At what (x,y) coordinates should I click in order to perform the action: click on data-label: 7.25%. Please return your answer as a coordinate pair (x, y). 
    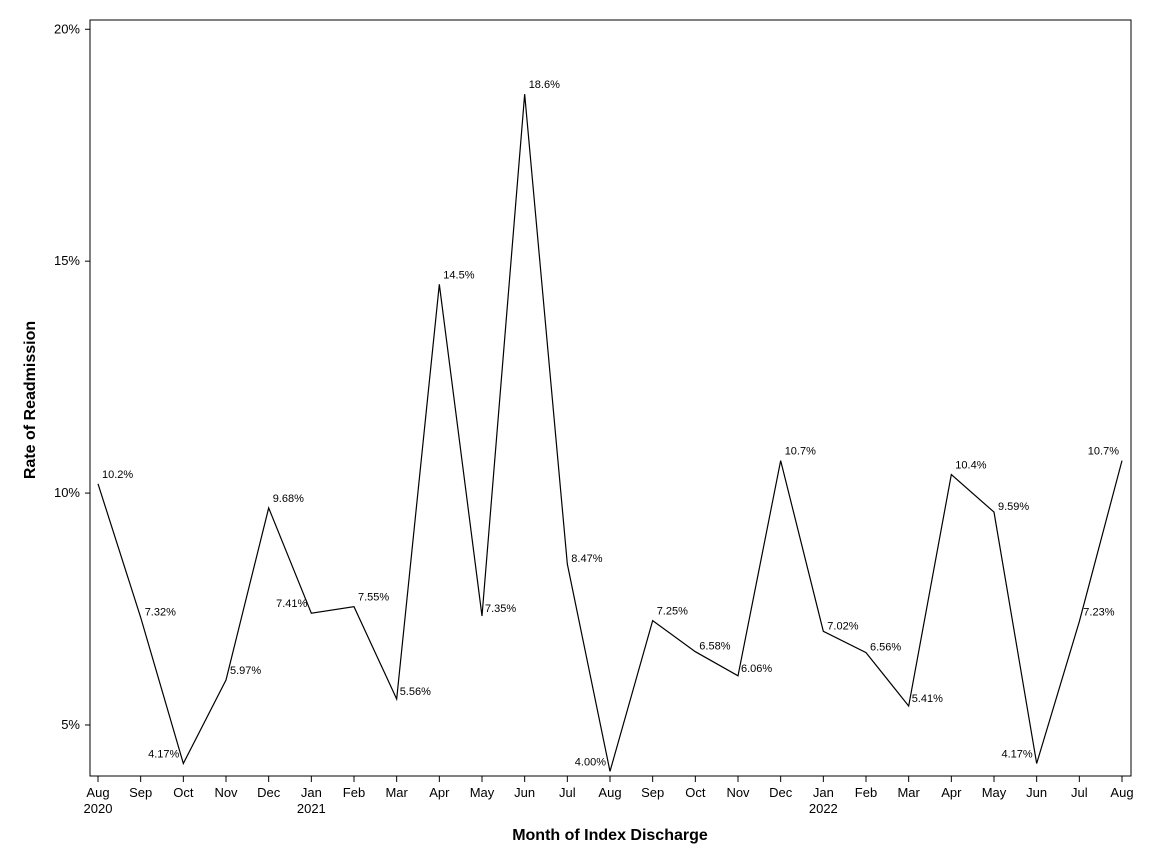
    Looking at the image, I should click on (672, 612).